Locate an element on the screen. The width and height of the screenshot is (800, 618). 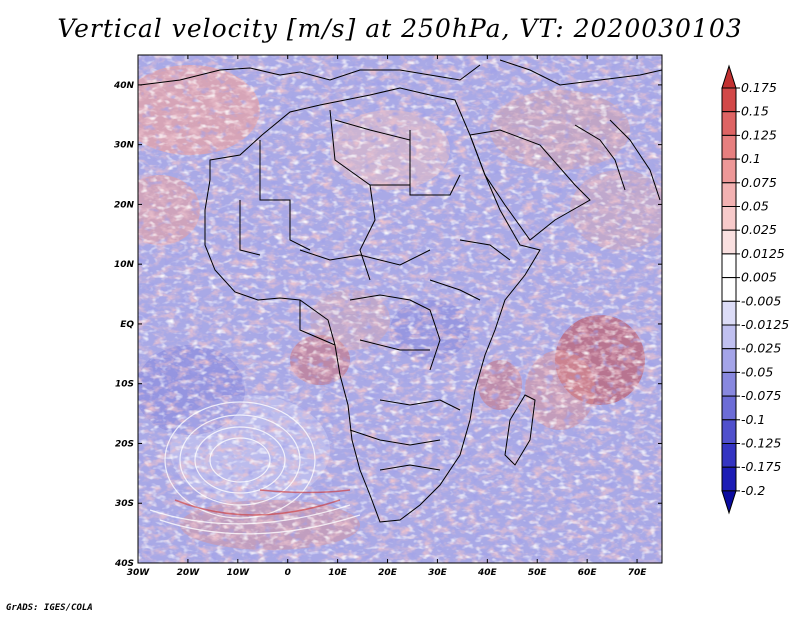
colorbar-label: 0.175 is located at coordinates (759, 87).